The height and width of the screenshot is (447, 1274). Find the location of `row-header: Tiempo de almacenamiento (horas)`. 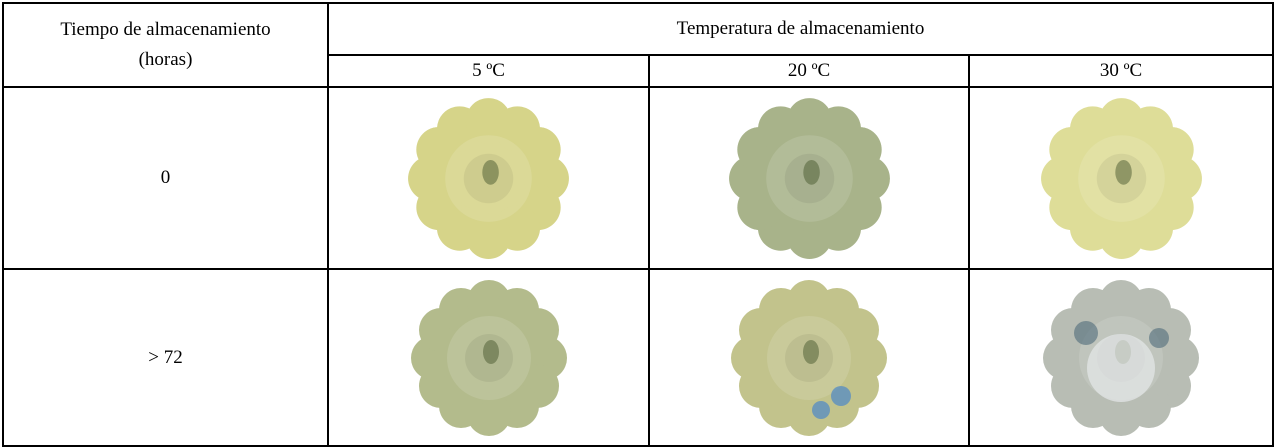

row-header: Tiempo de almacenamiento (horas) is located at coordinates (165, 44).